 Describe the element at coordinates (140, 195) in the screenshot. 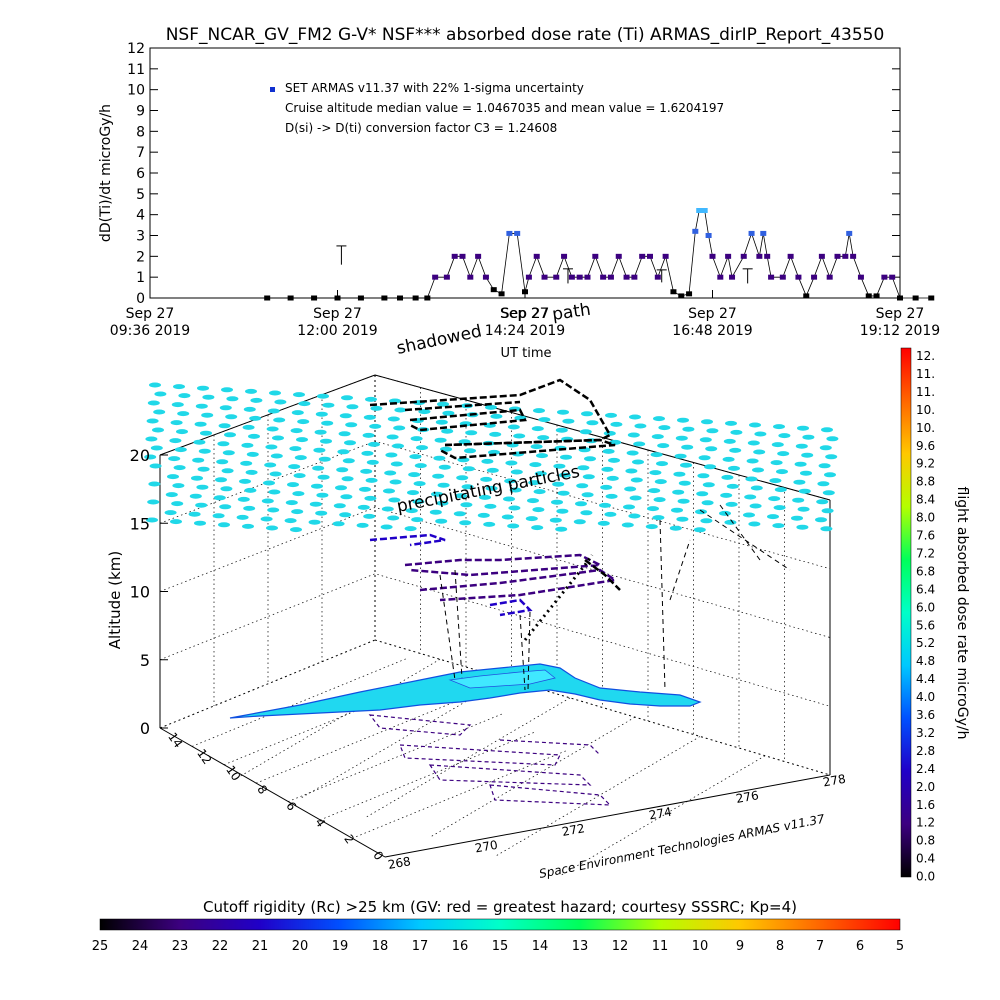

I see `y-tick-label: 5` at that location.